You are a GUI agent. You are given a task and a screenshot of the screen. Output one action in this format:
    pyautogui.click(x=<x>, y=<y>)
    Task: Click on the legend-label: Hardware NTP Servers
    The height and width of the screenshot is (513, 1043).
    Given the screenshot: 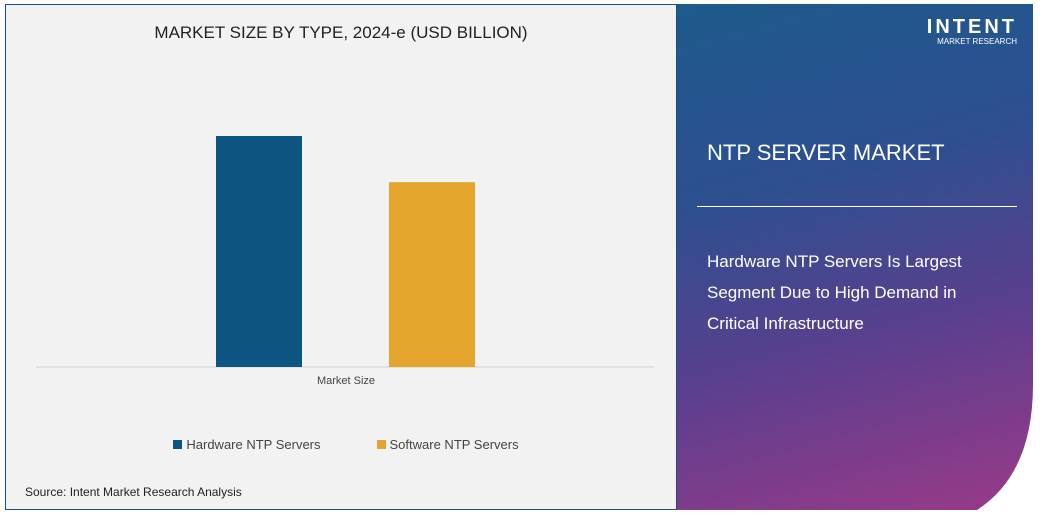 What is the action you would take?
    pyautogui.click(x=253, y=444)
    